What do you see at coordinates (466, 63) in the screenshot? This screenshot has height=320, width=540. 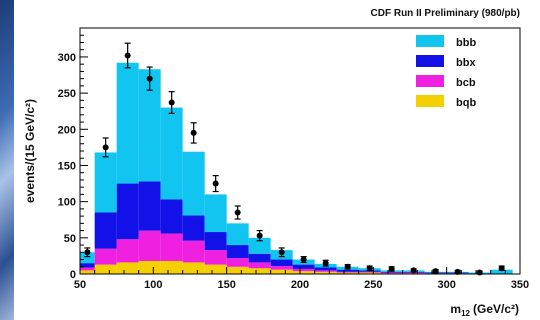 I see `legend-label-bbx: bbx` at bounding box center [466, 63].